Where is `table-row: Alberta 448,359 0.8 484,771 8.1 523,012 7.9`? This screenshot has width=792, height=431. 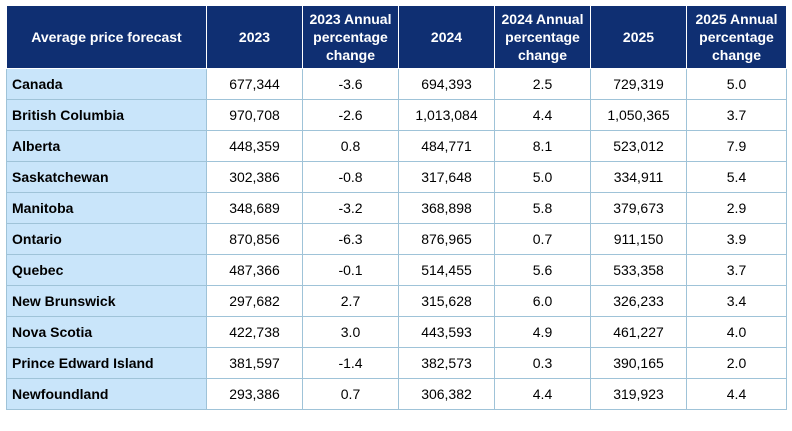
table-row: Alberta 448,359 0.8 484,771 8.1 523,012 7.9 is located at coordinates (396, 146).